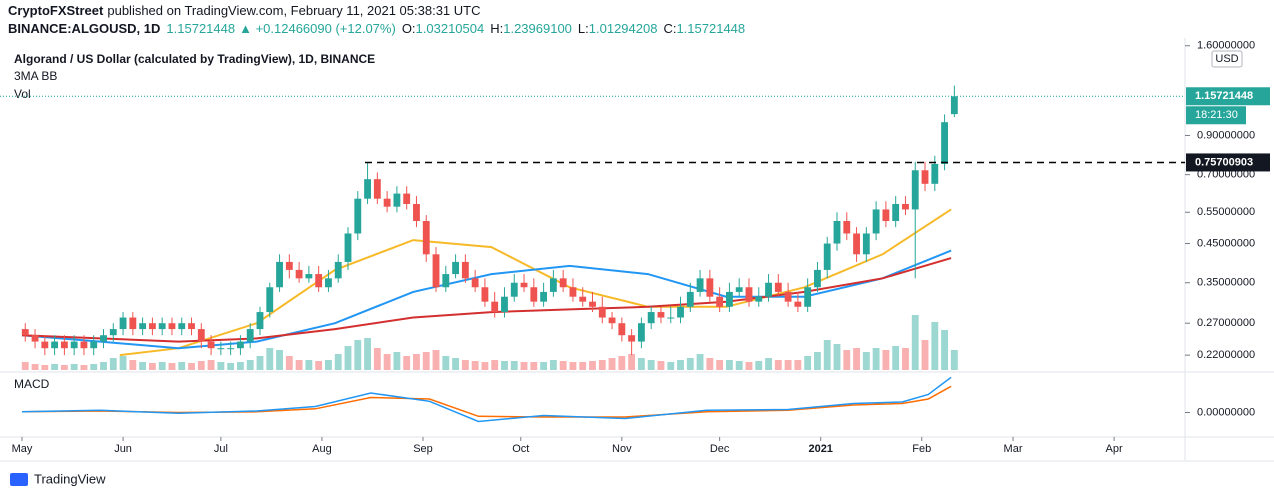 The width and height of the screenshot is (1274, 499). What do you see at coordinates (423, 449) in the screenshot?
I see `x-tick-label: Sep` at bounding box center [423, 449].